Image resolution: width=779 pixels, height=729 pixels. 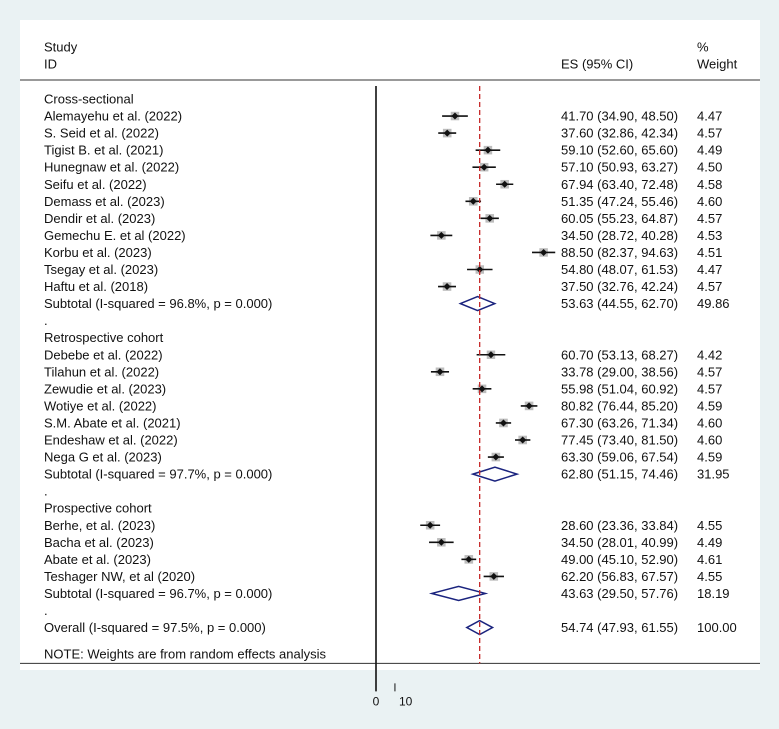 What do you see at coordinates (619, 474) in the screenshot?
I see `subtotal-es-ci: 62.80 (51.15, 74.46)` at bounding box center [619, 474].